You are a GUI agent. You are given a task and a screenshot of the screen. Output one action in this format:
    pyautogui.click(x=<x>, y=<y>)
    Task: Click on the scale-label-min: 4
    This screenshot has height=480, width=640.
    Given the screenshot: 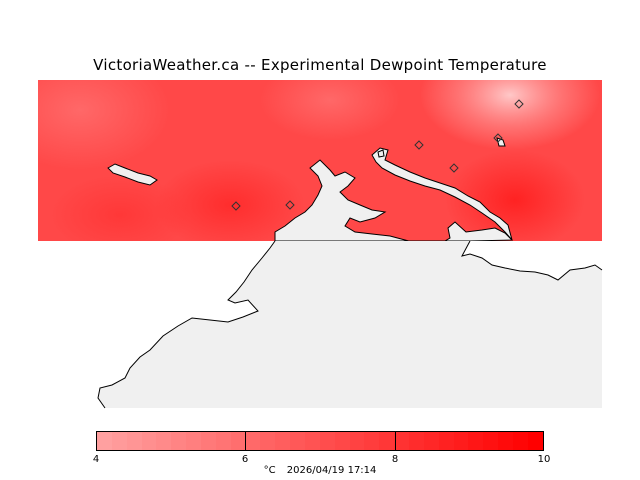 What is the action you would take?
    pyautogui.click(x=96, y=459)
    